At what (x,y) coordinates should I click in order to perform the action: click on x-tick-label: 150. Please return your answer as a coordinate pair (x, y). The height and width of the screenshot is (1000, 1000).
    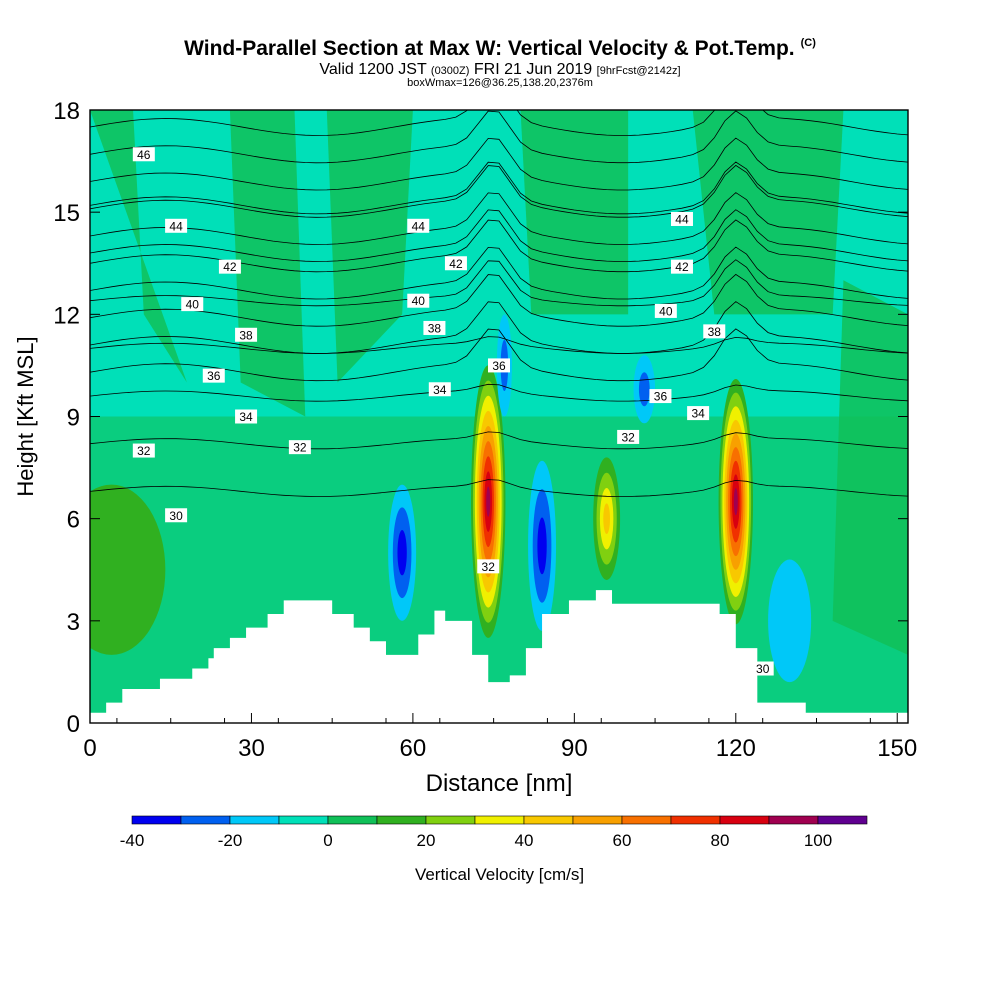
    Looking at the image, I should click on (897, 748).